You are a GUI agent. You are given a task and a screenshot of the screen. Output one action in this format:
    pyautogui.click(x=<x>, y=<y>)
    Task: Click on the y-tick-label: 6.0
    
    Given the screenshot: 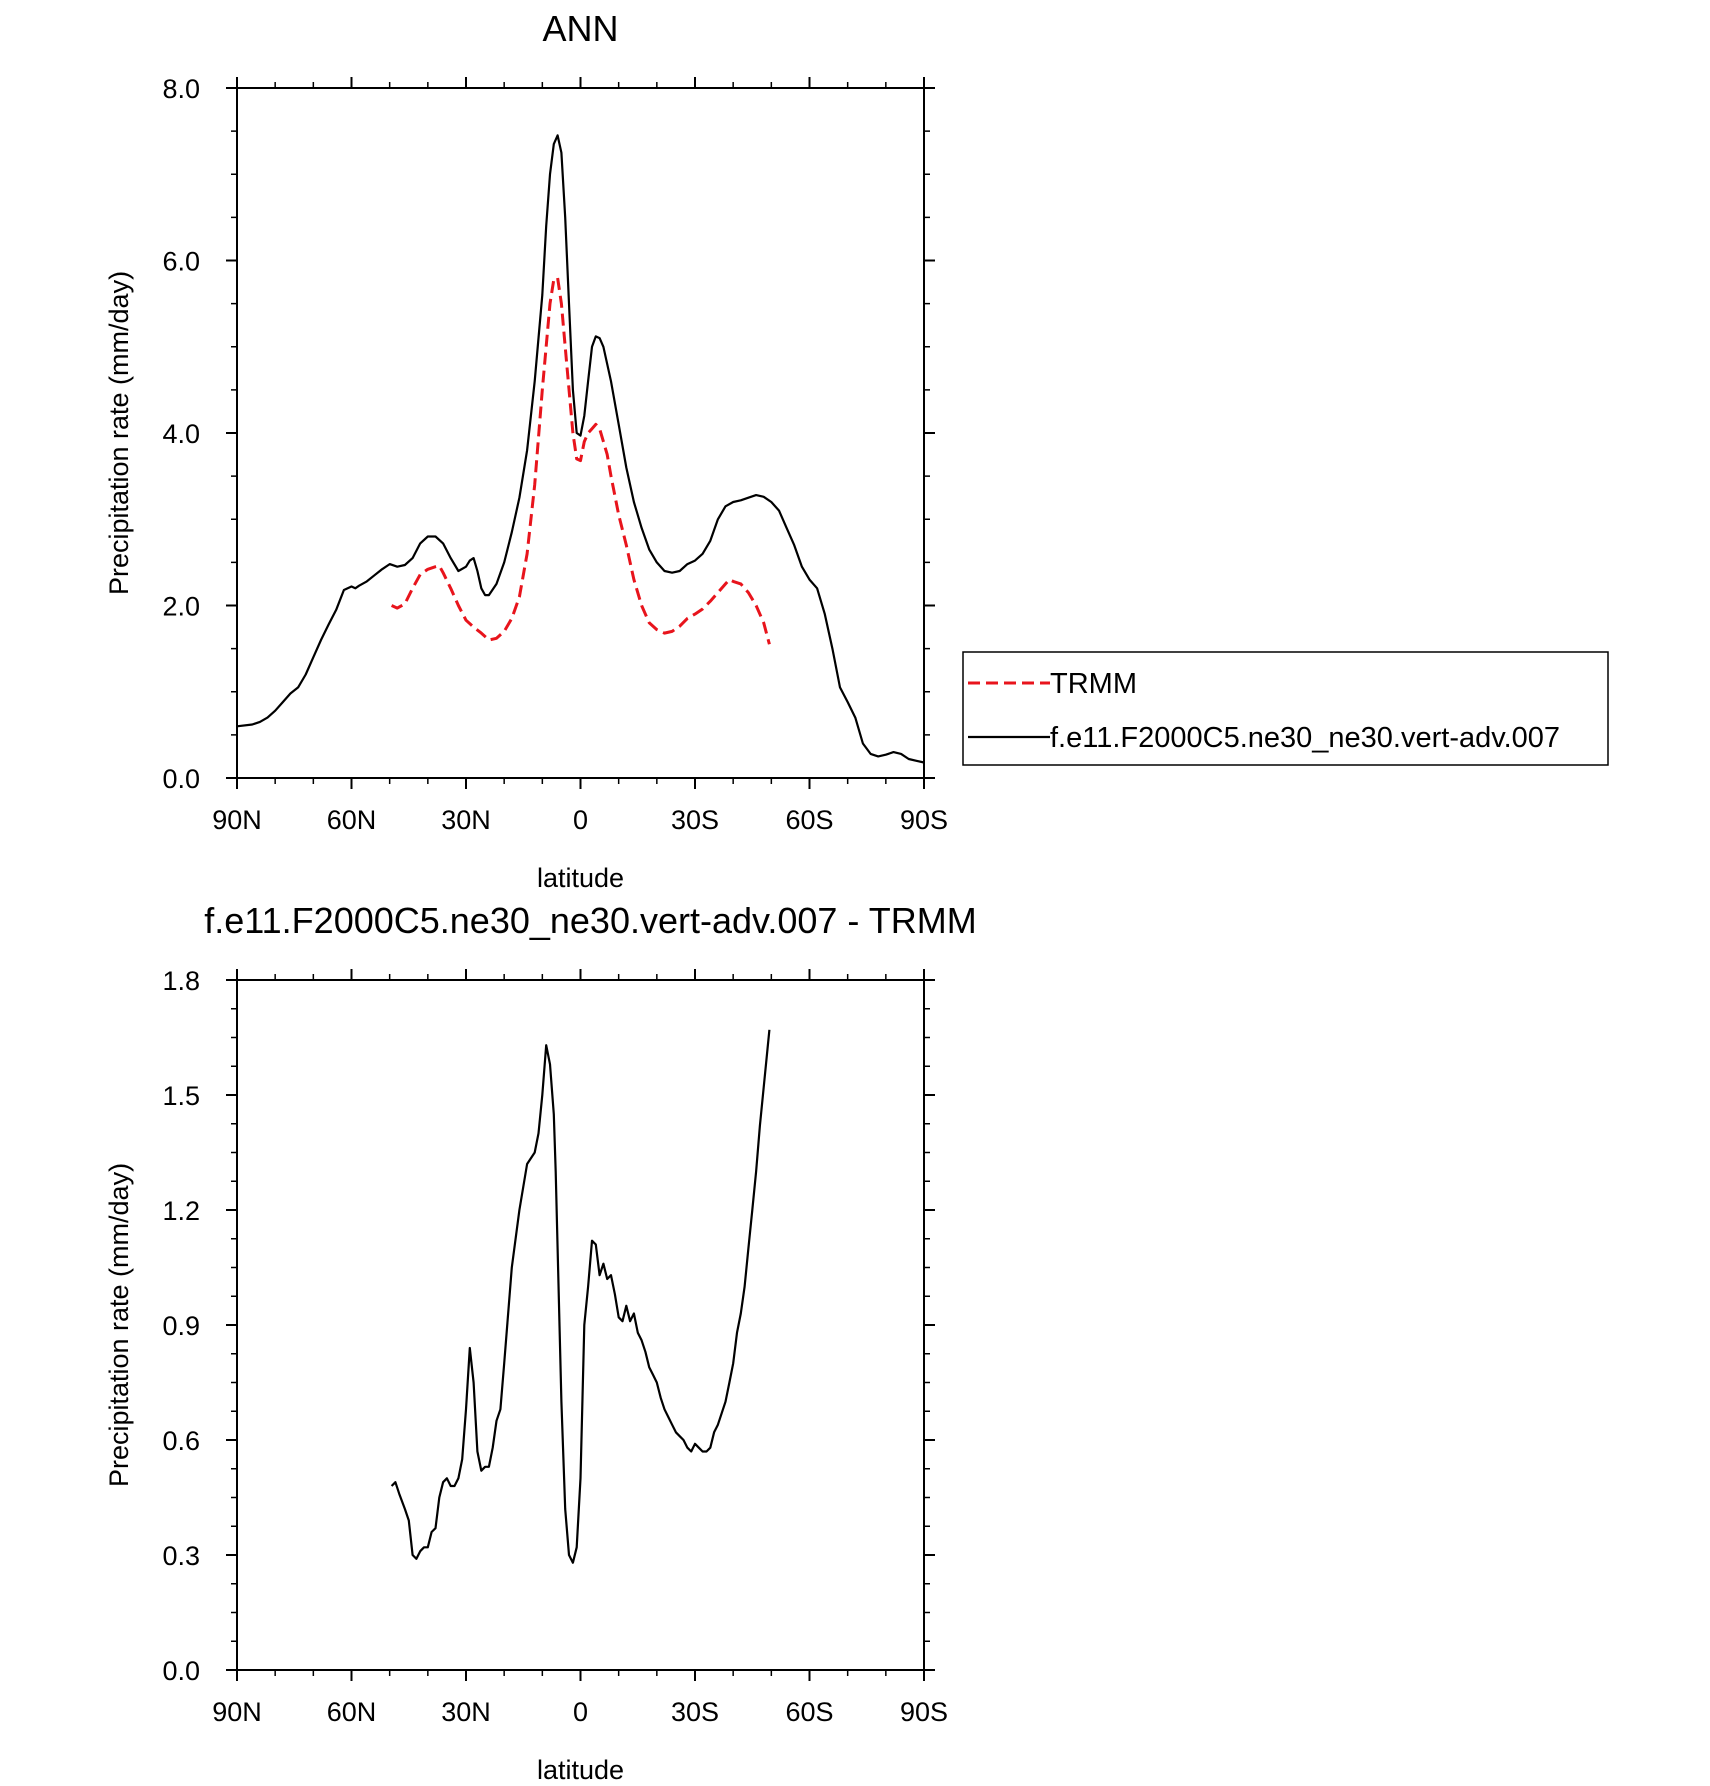 What is the action you would take?
    pyautogui.click(x=181, y=262)
    